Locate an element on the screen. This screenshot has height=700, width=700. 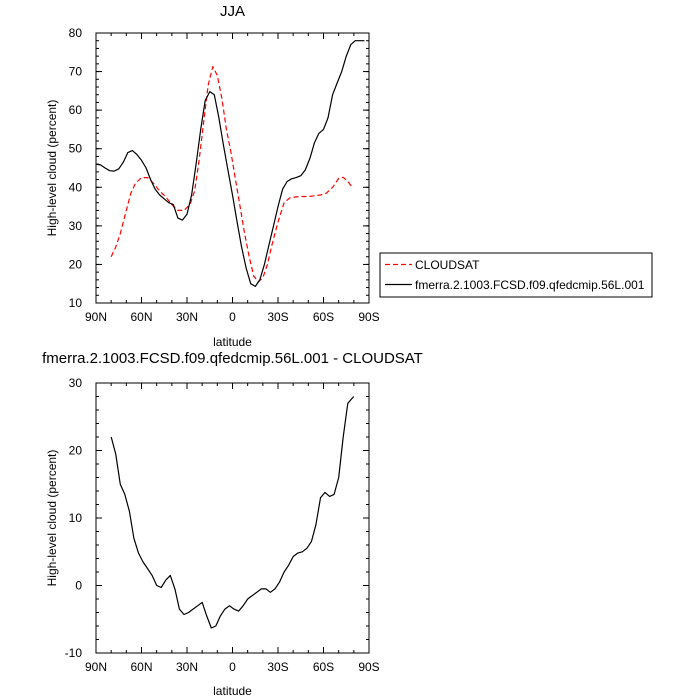
model-line is located at coordinates (230, 163).